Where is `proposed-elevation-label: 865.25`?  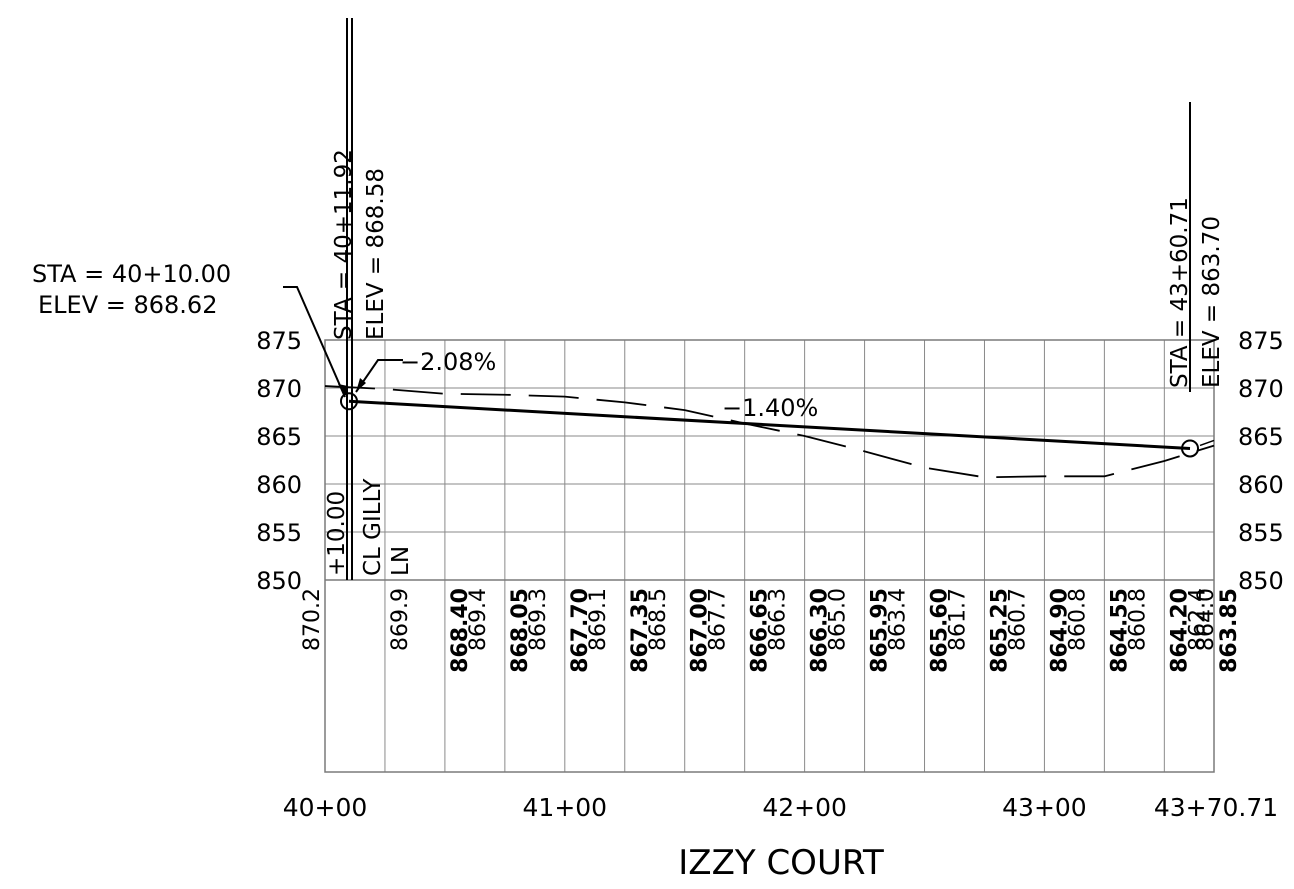
proposed-elevation-label: 865.25 is located at coordinates (999, 630).